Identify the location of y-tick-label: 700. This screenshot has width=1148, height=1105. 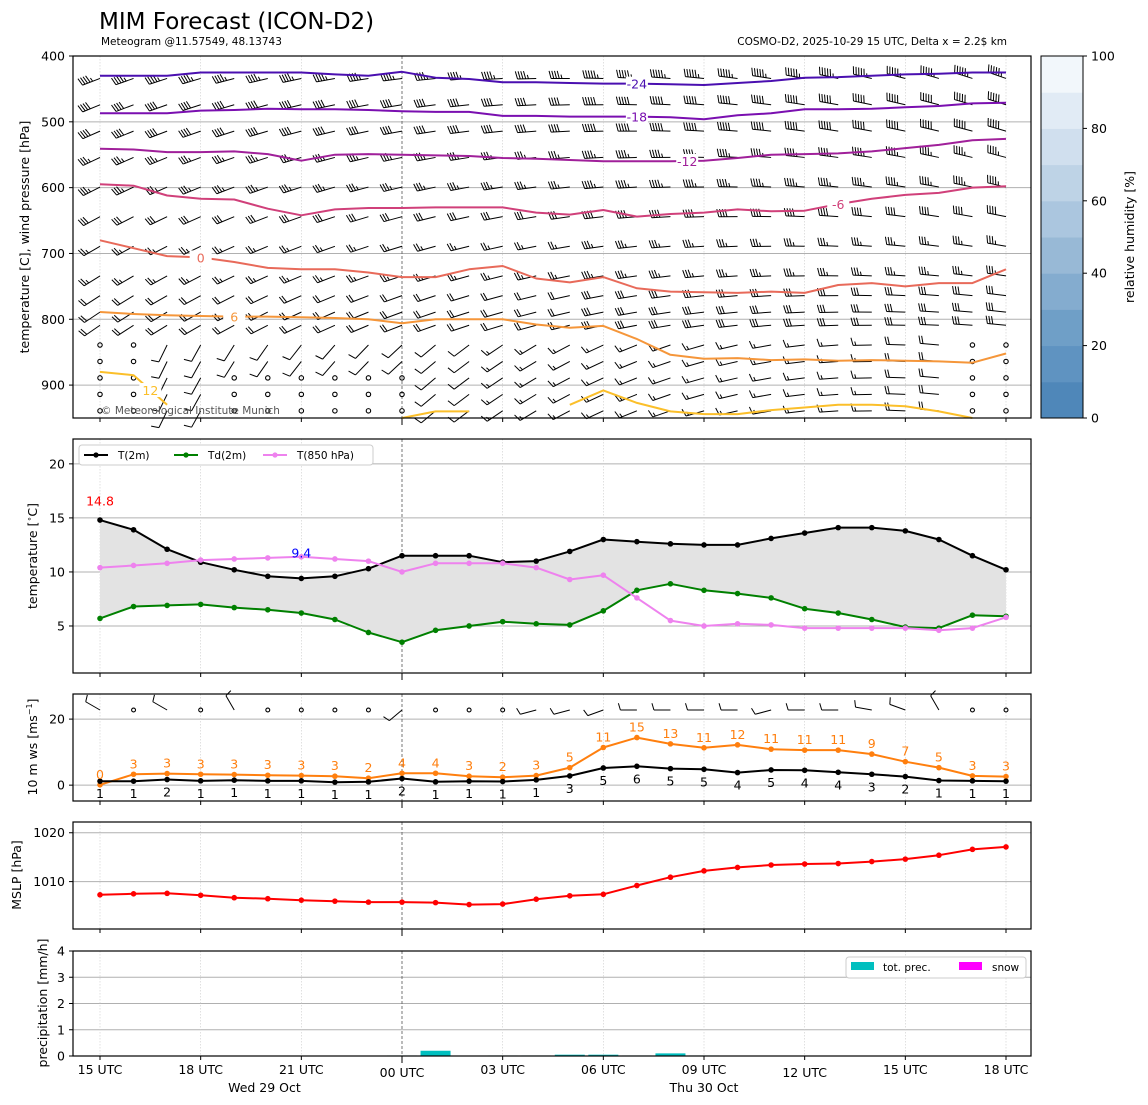
(53, 253).